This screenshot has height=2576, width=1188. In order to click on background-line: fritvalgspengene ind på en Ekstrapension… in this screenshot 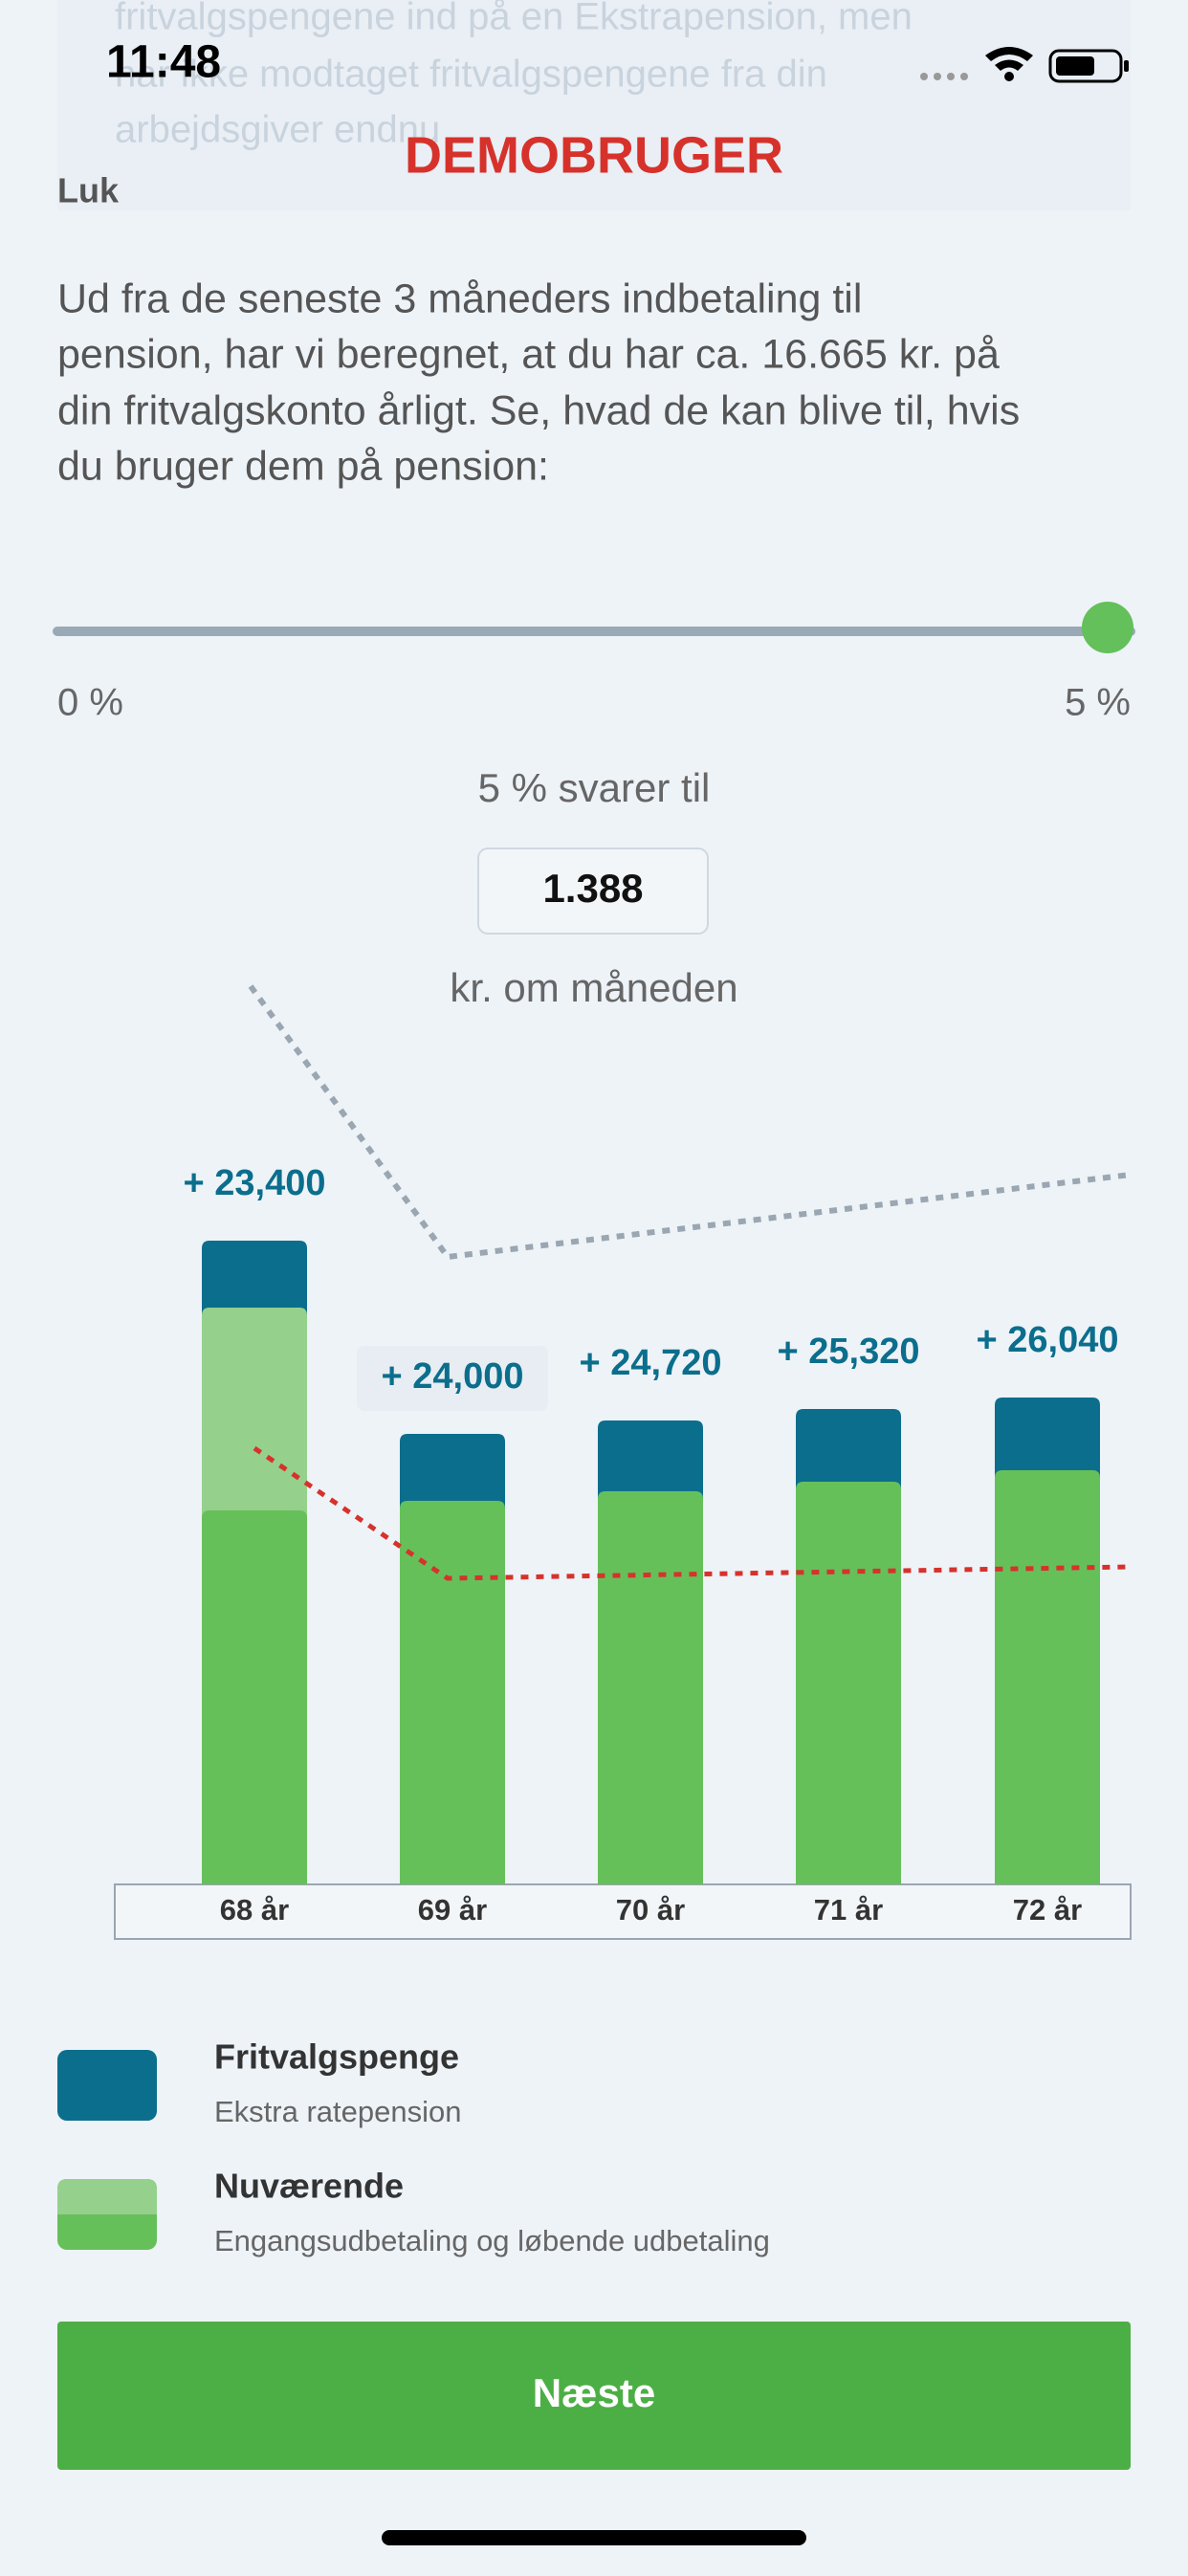, I will do `click(514, 19)`.